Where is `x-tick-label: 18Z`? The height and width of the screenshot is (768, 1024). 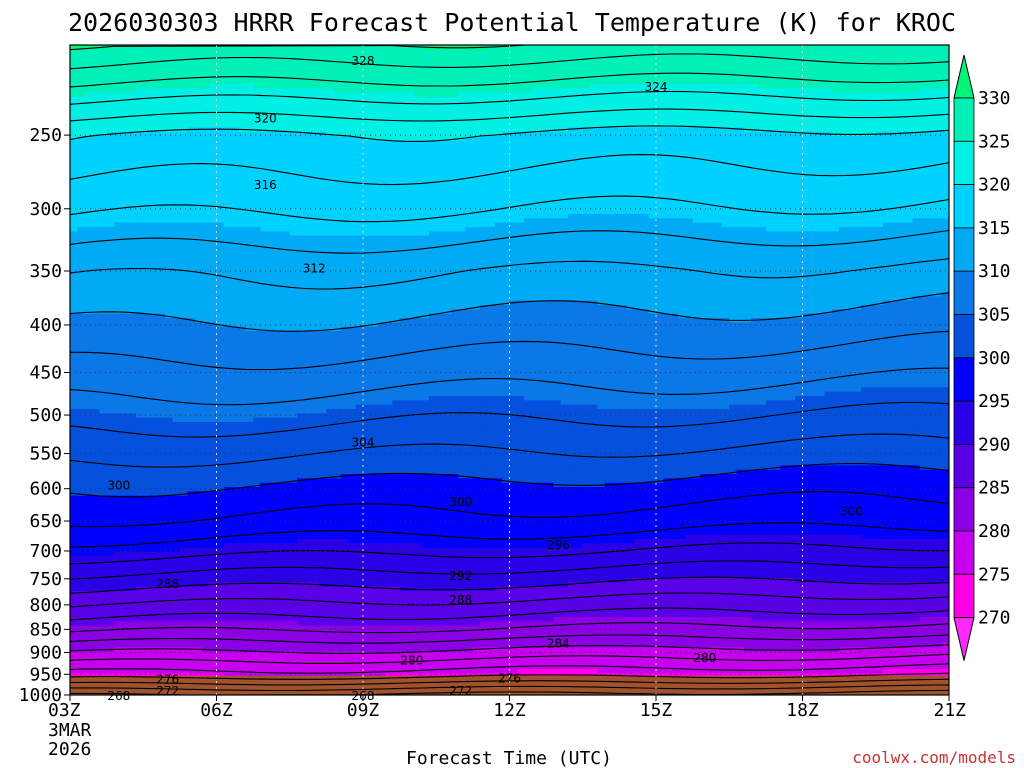 x-tick-label: 18Z is located at coordinates (802, 710).